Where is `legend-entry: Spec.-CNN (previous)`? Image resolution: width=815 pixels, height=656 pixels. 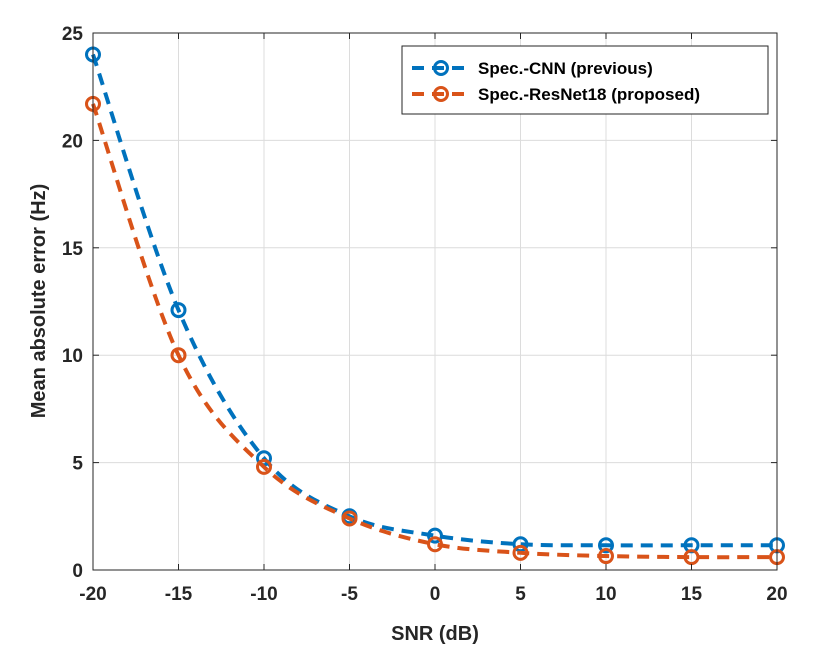 legend-entry: Spec.-CNN (previous) is located at coordinates (532, 68).